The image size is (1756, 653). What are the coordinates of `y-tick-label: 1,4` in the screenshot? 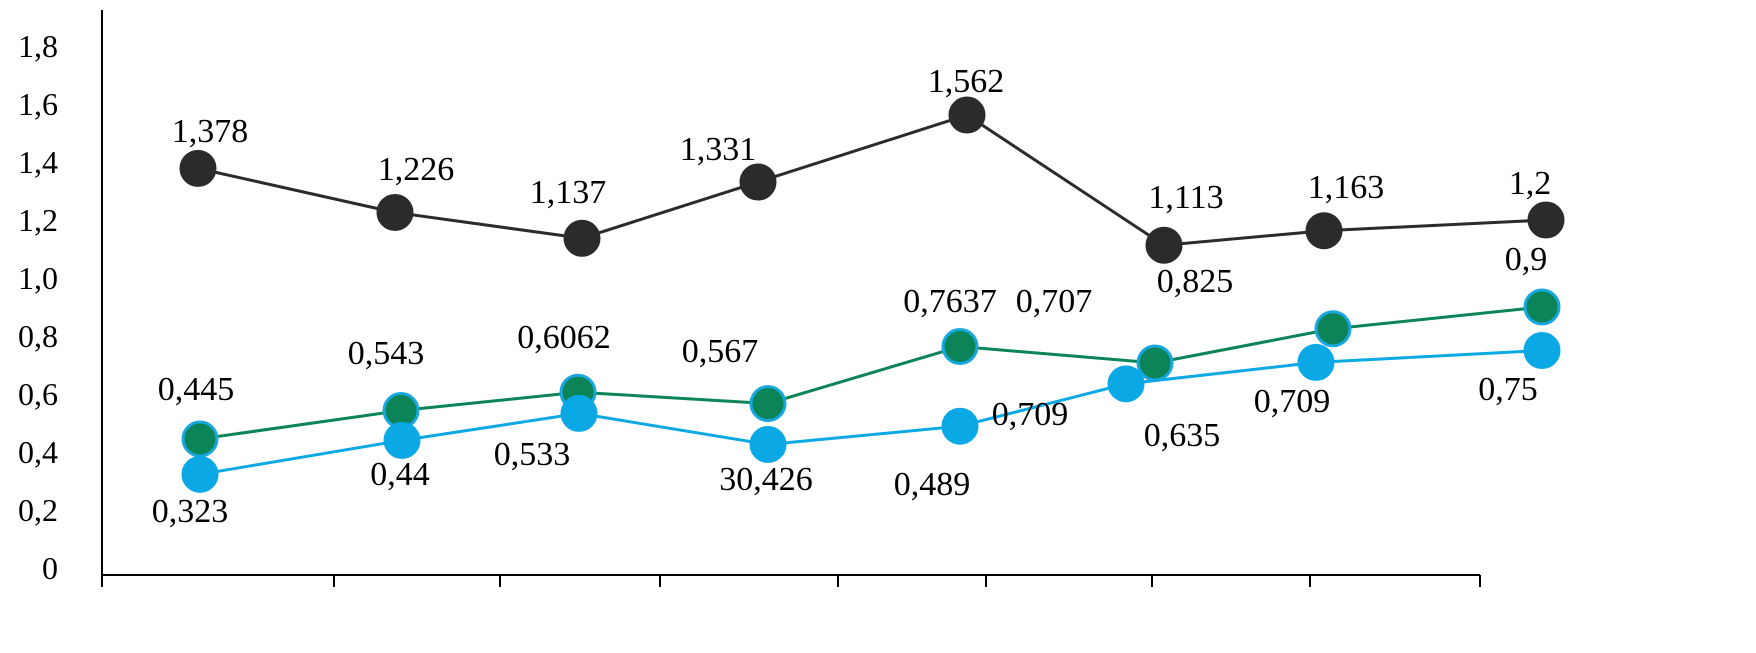 It's located at (38, 162).